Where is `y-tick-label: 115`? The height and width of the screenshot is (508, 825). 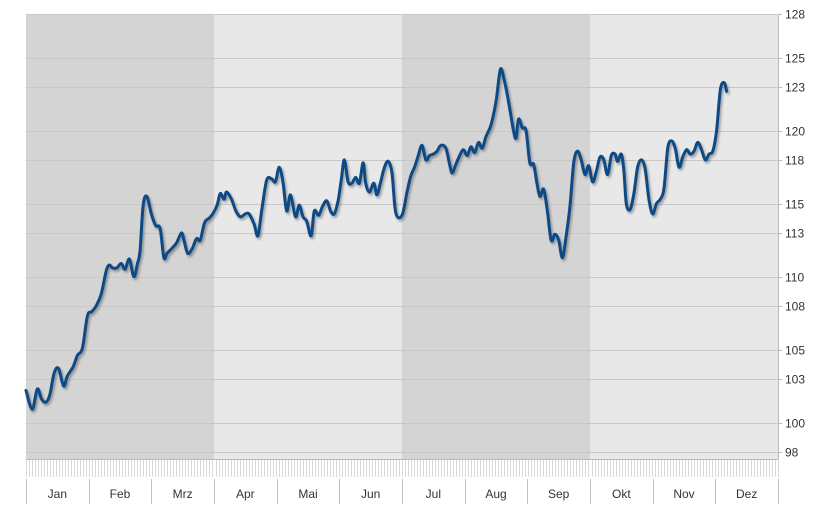 y-tick-label: 115 is located at coordinates (794, 205).